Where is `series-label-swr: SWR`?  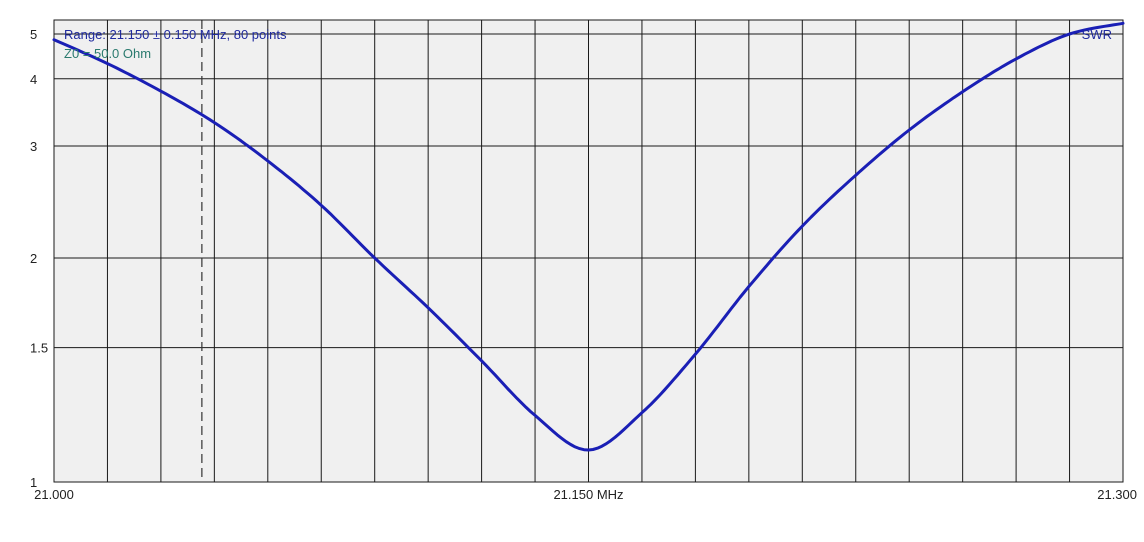
series-label-swr: SWR is located at coordinates (1097, 34).